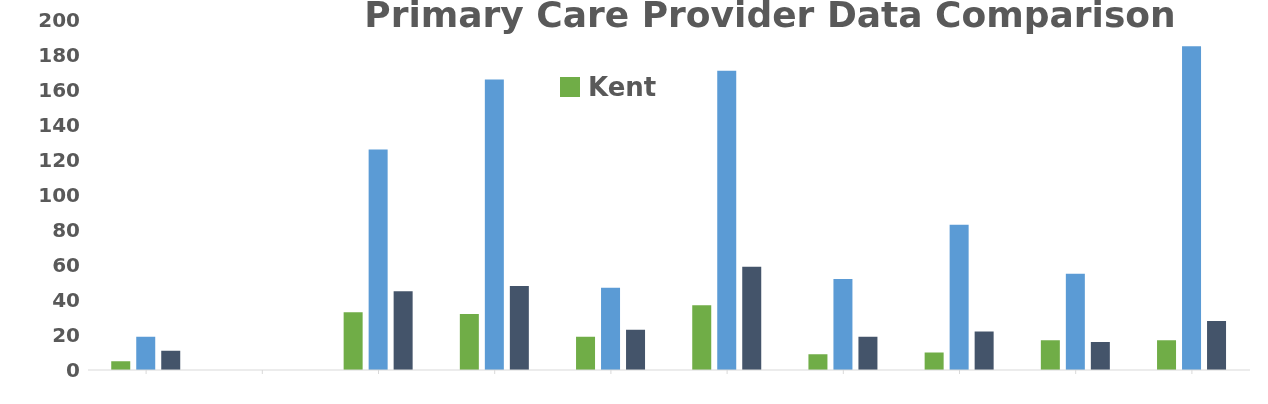 This screenshot has height=404, width=1268. What do you see at coordinates (59, 90) in the screenshot?
I see `y-tick-label: 160` at bounding box center [59, 90].